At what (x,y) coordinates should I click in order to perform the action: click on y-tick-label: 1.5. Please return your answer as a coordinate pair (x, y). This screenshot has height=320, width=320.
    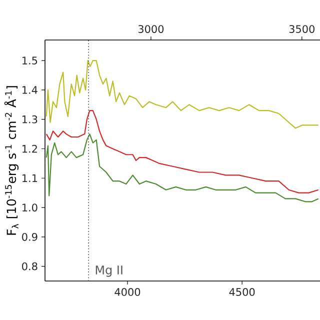
    Looking at the image, I should click on (30, 60).